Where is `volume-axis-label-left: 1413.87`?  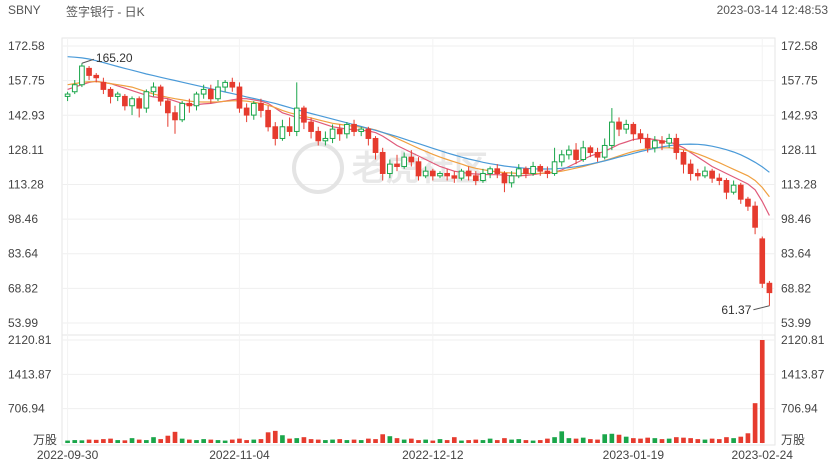
volume-axis-label-left: 1413.87 is located at coordinates (30, 374).